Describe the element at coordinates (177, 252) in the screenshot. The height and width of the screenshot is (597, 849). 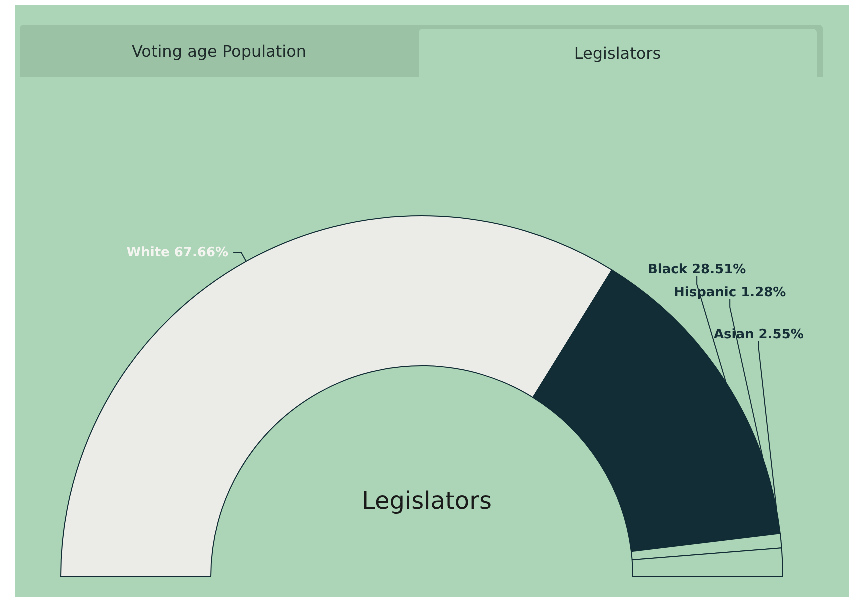
I see `slice-label: White 67.66%` at that location.